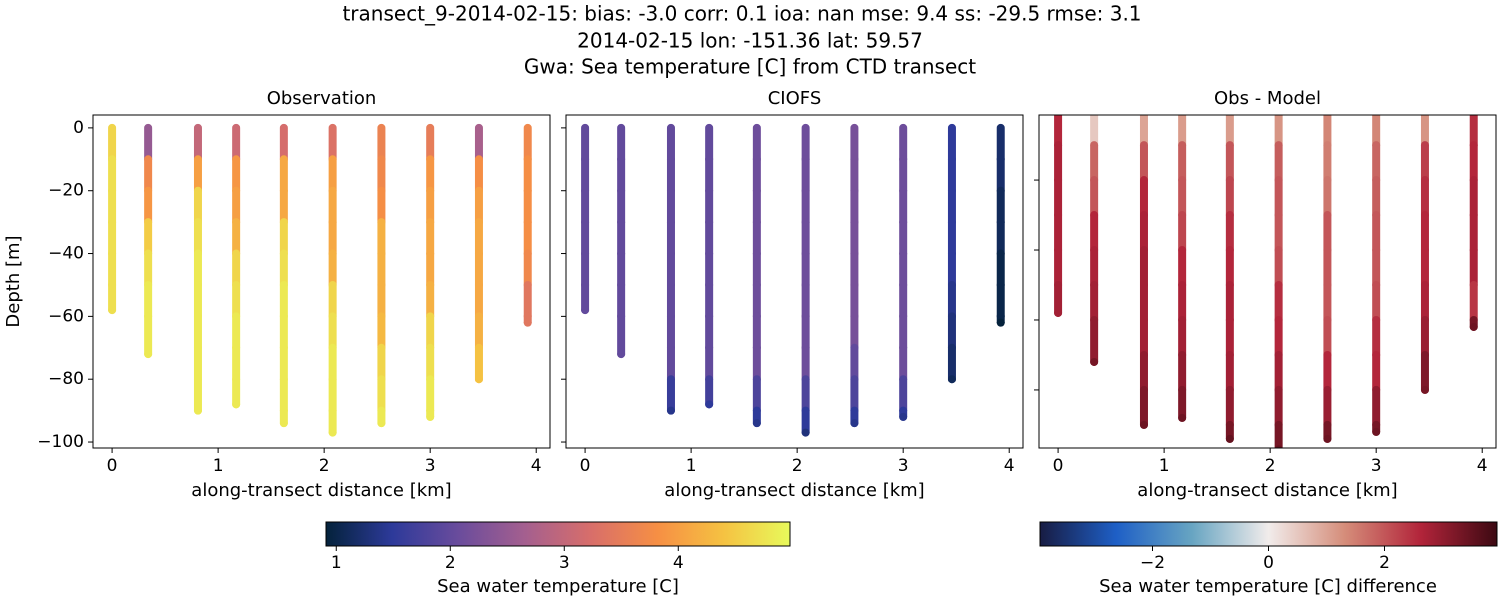 The image size is (1500, 600). Describe the element at coordinates (13, 281) in the screenshot. I see `y-axis-label: Depth [m]` at that location.